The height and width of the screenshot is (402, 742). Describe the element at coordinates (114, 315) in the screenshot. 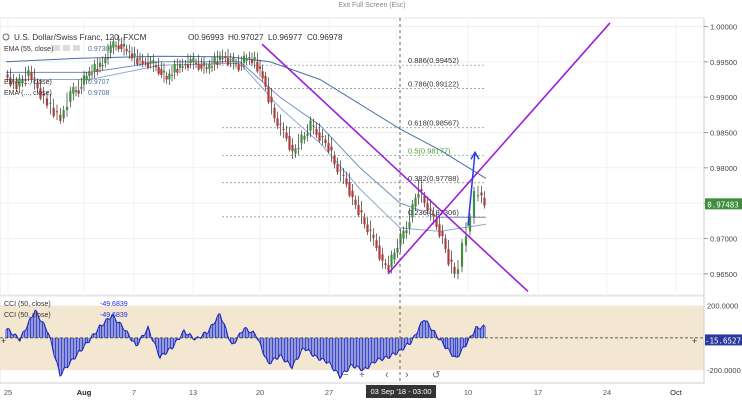

I see `cci-value-2: -49.6839` at that location.